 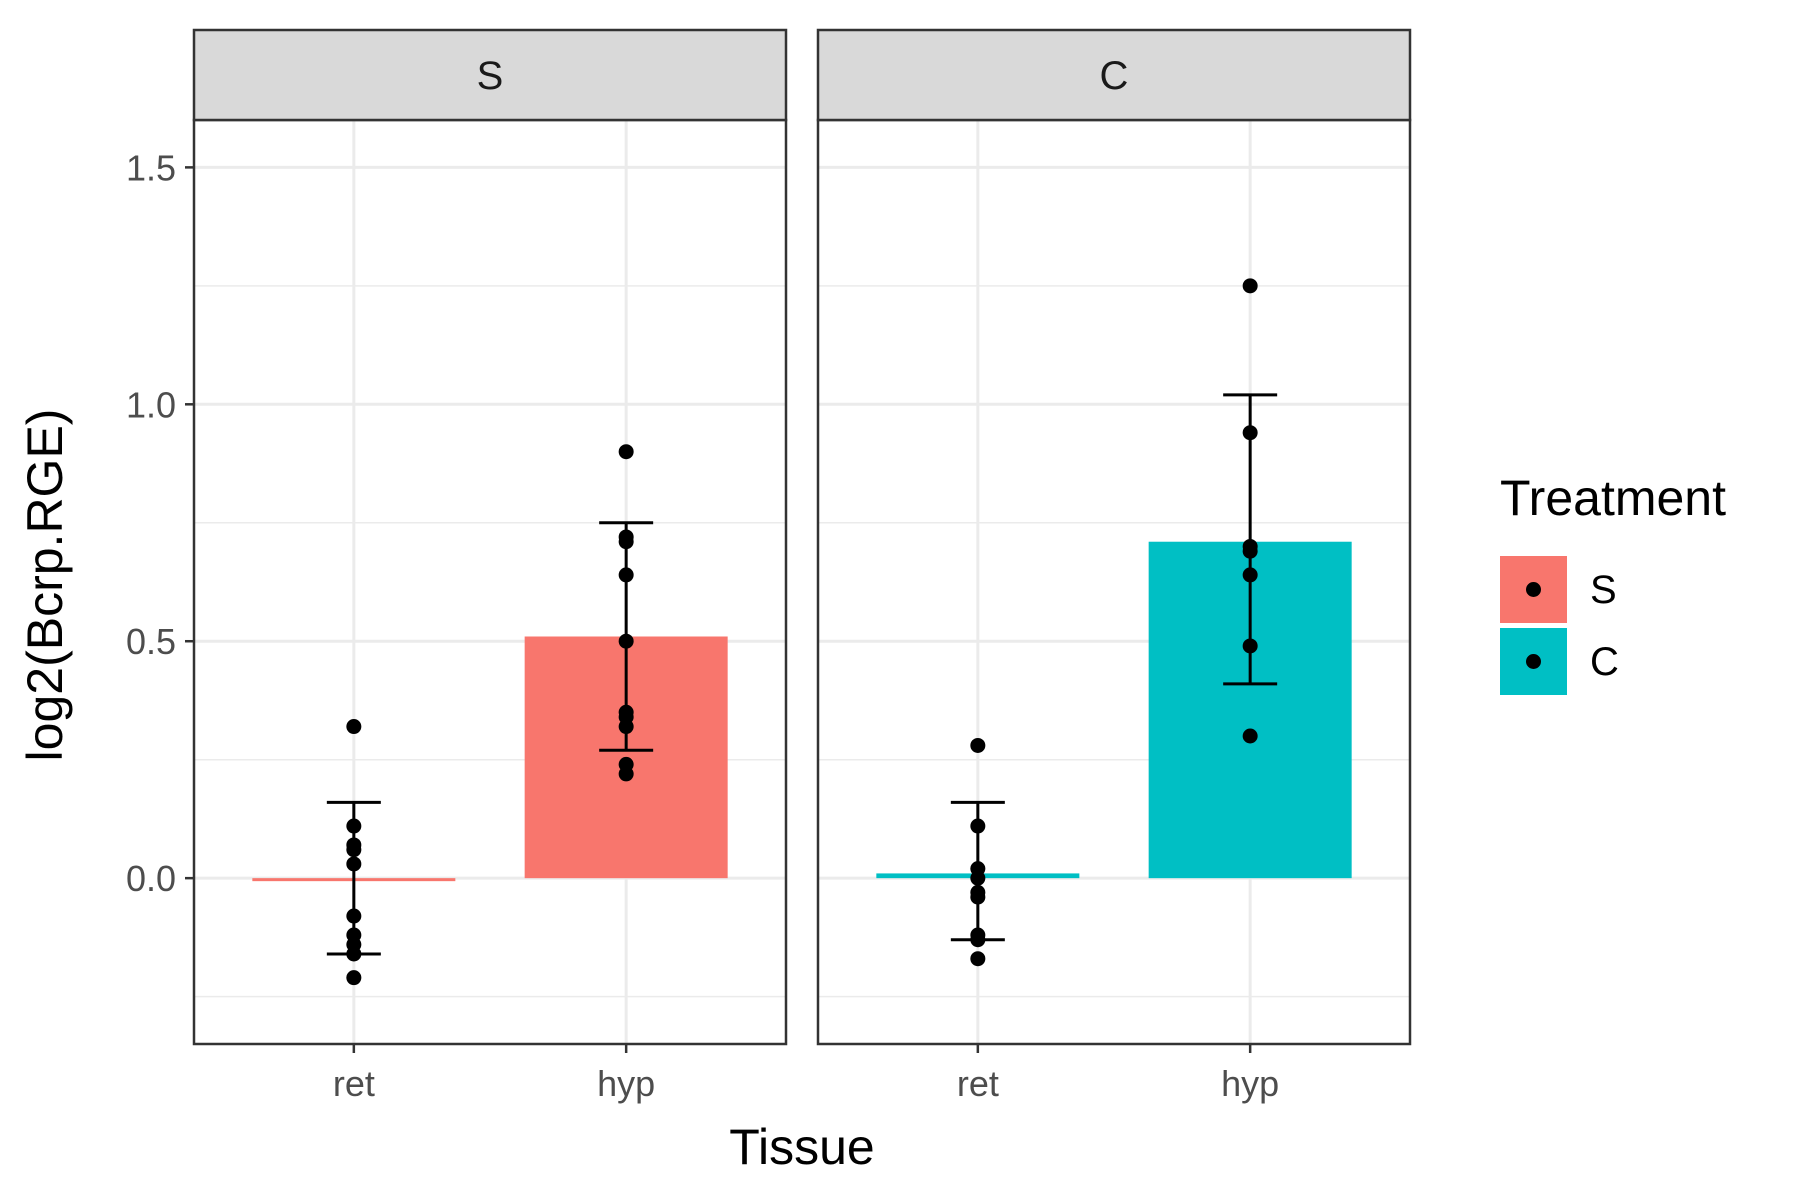 What do you see at coordinates (1613, 498) in the screenshot?
I see `legend-title: Treatment` at bounding box center [1613, 498].